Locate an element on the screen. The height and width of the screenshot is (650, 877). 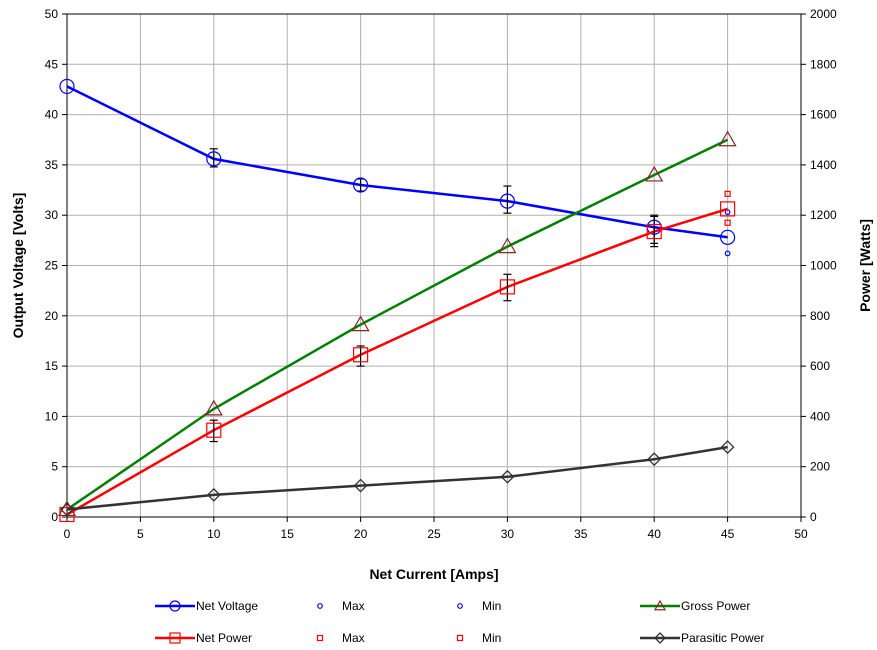
legend-label: Gross Power is located at coordinates (715, 606).